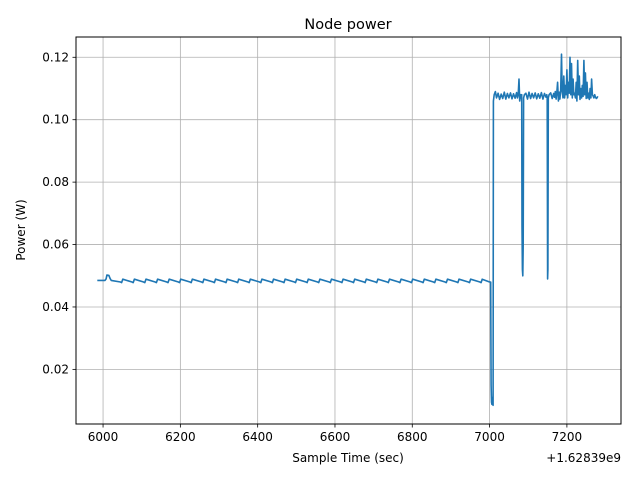  What do you see at coordinates (55, 182) in the screenshot?
I see `y-tick-label: 0.08` at bounding box center [55, 182].